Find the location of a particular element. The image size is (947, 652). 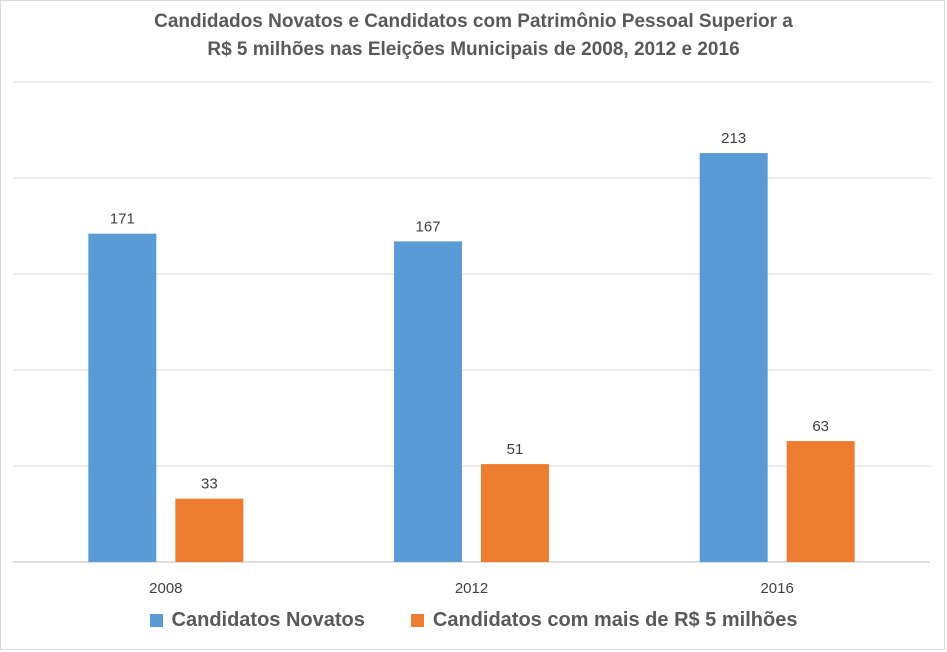

x-tick-label-2012: 2012 is located at coordinates (471, 588).